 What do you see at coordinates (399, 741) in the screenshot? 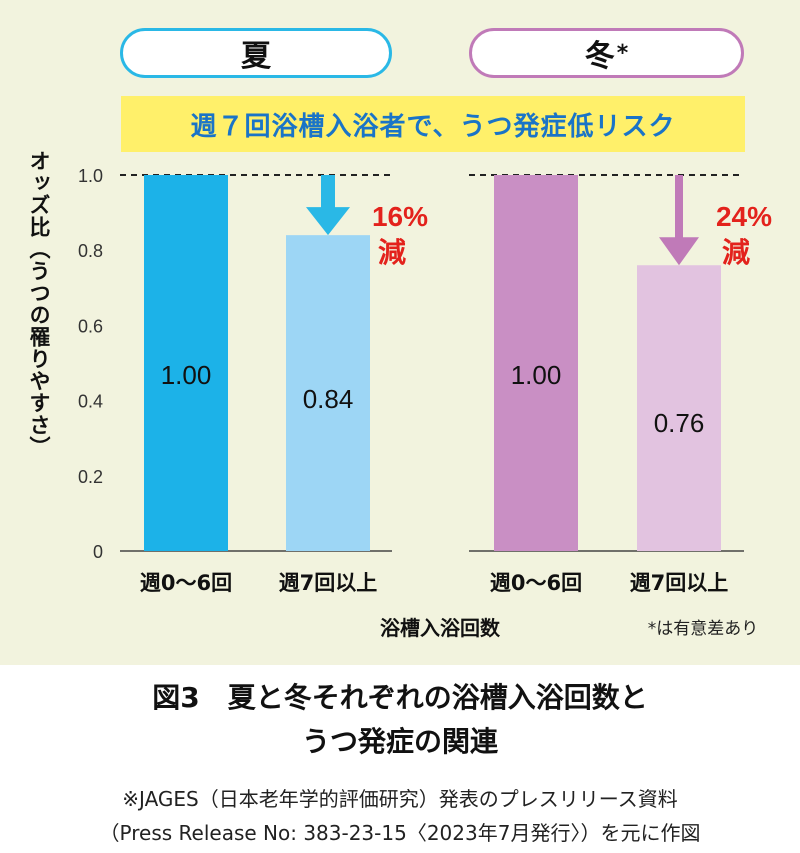
I see `caption-line-2: うつ発症の関連` at bounding box center [399, 741].